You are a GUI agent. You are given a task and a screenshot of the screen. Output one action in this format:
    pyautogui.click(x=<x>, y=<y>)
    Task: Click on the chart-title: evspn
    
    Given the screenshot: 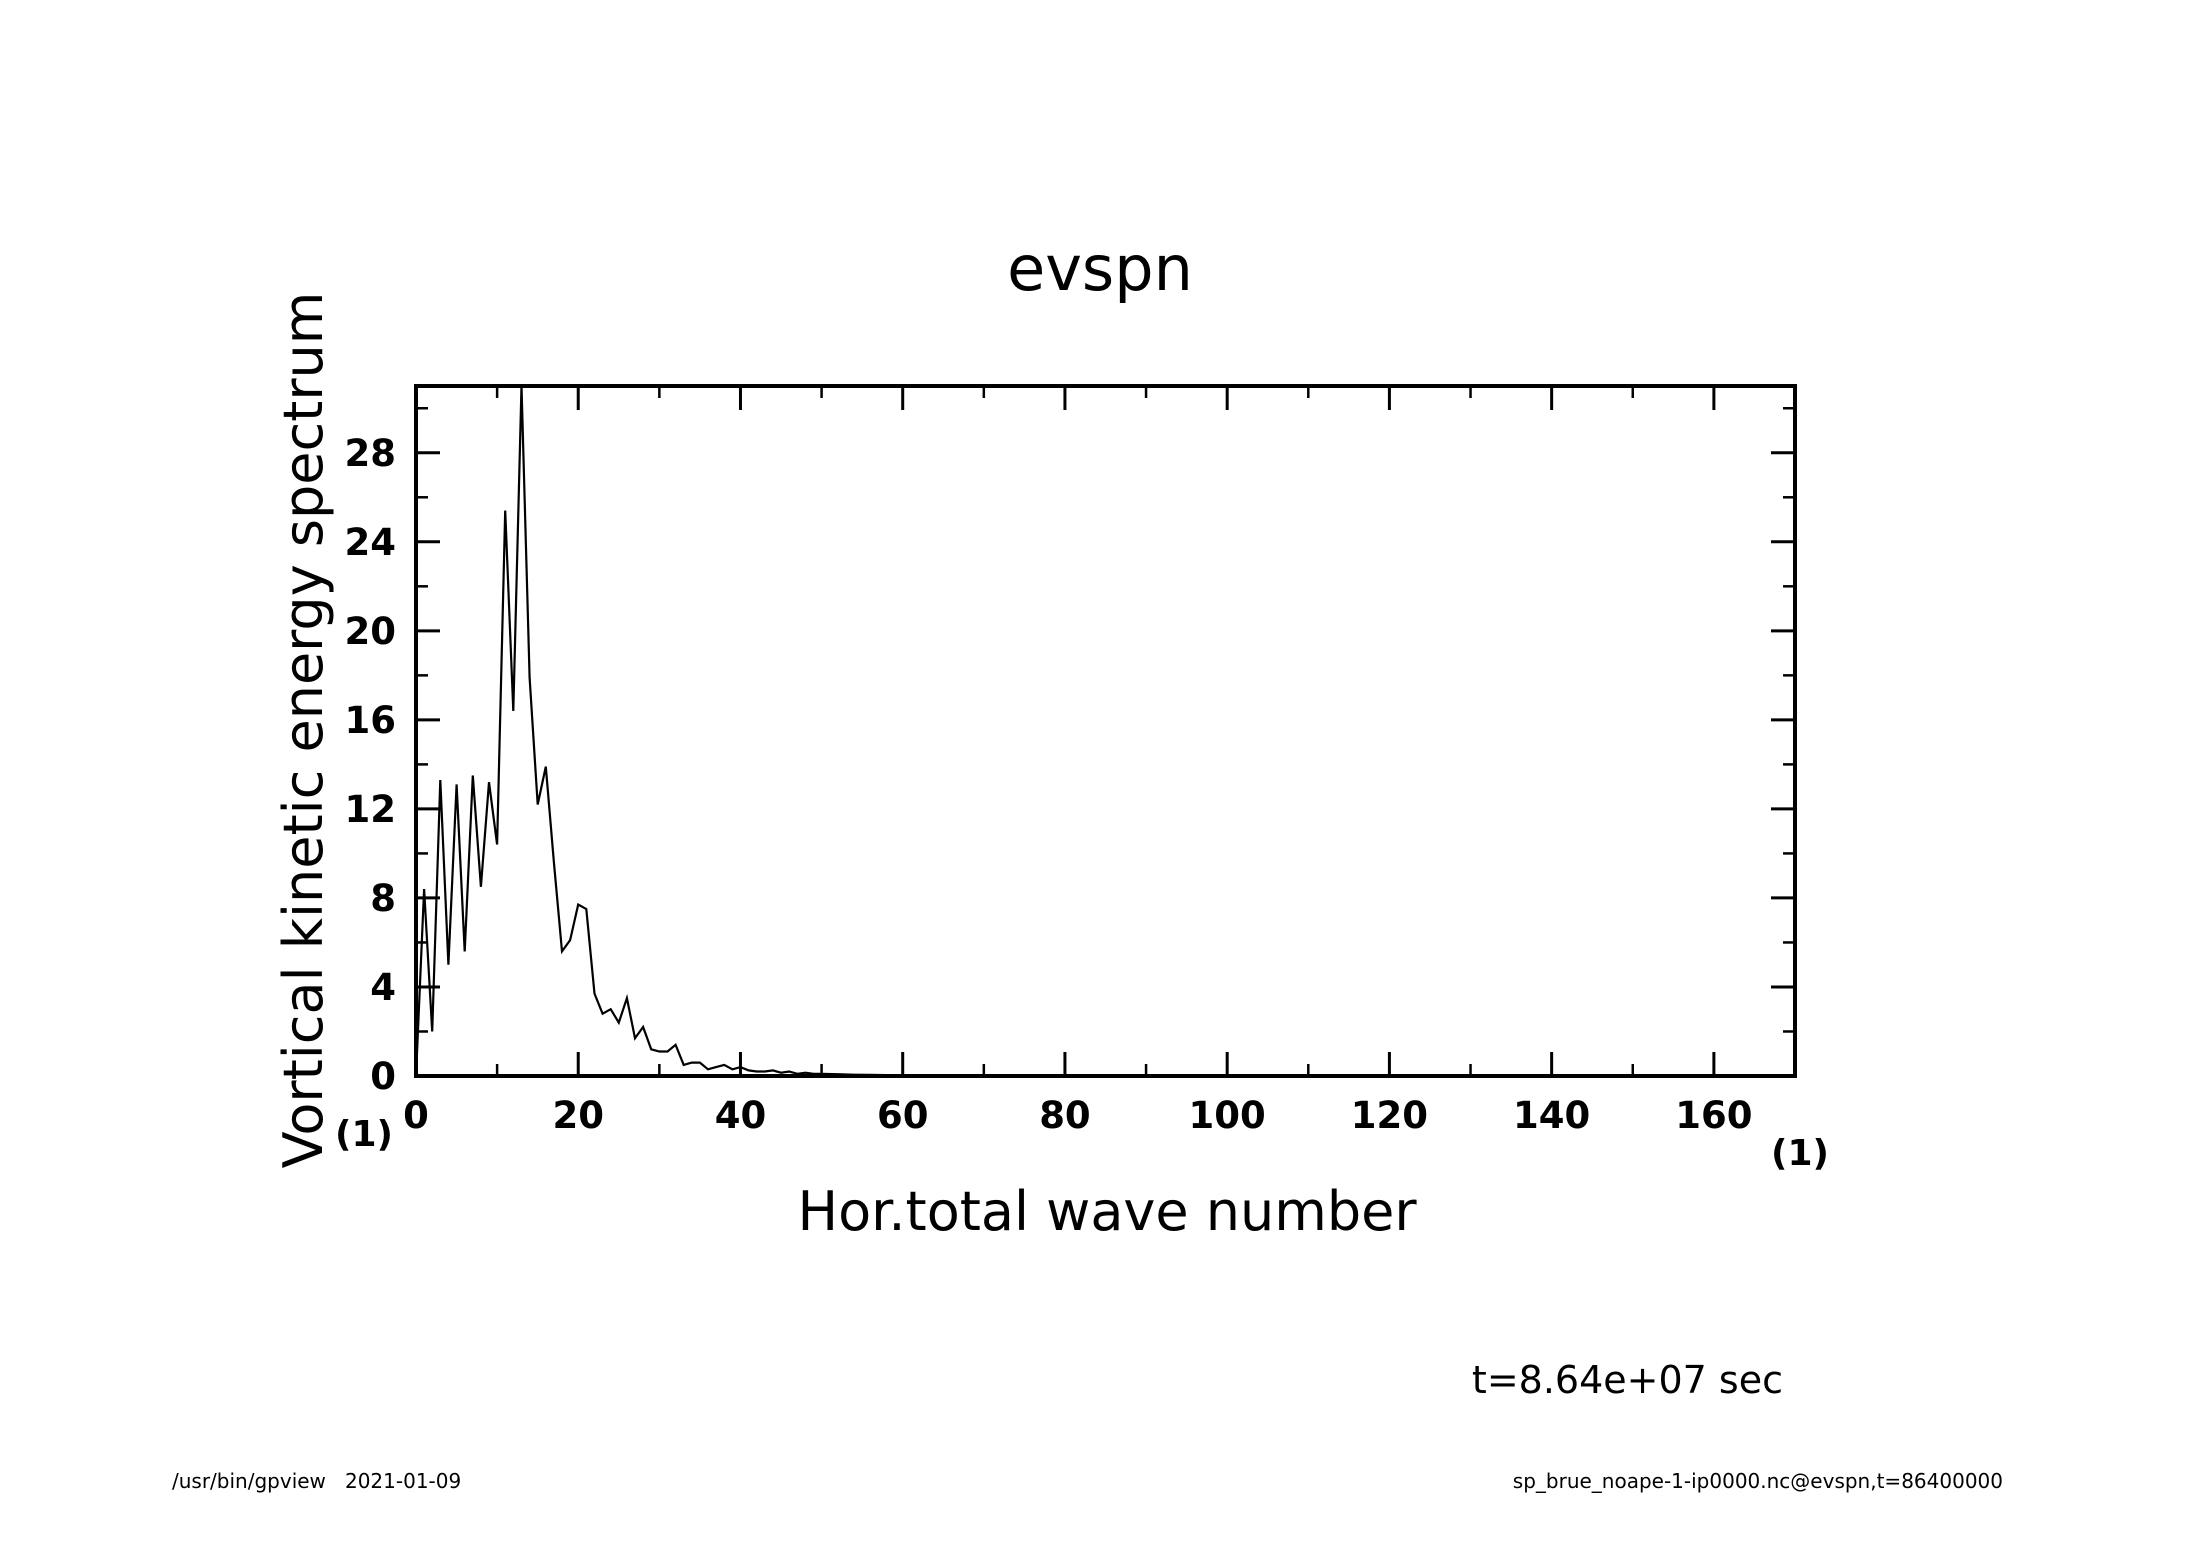 What is the action you would take?
    pyautogui.click(x=1100, y=268)
    